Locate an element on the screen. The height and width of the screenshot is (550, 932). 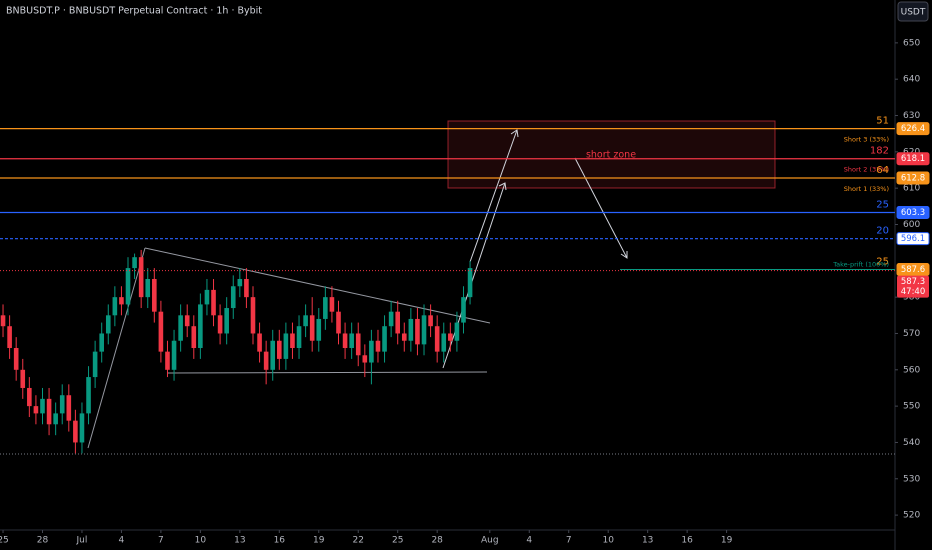
y-tick-label: 530 is located at coordinates (911, 479).